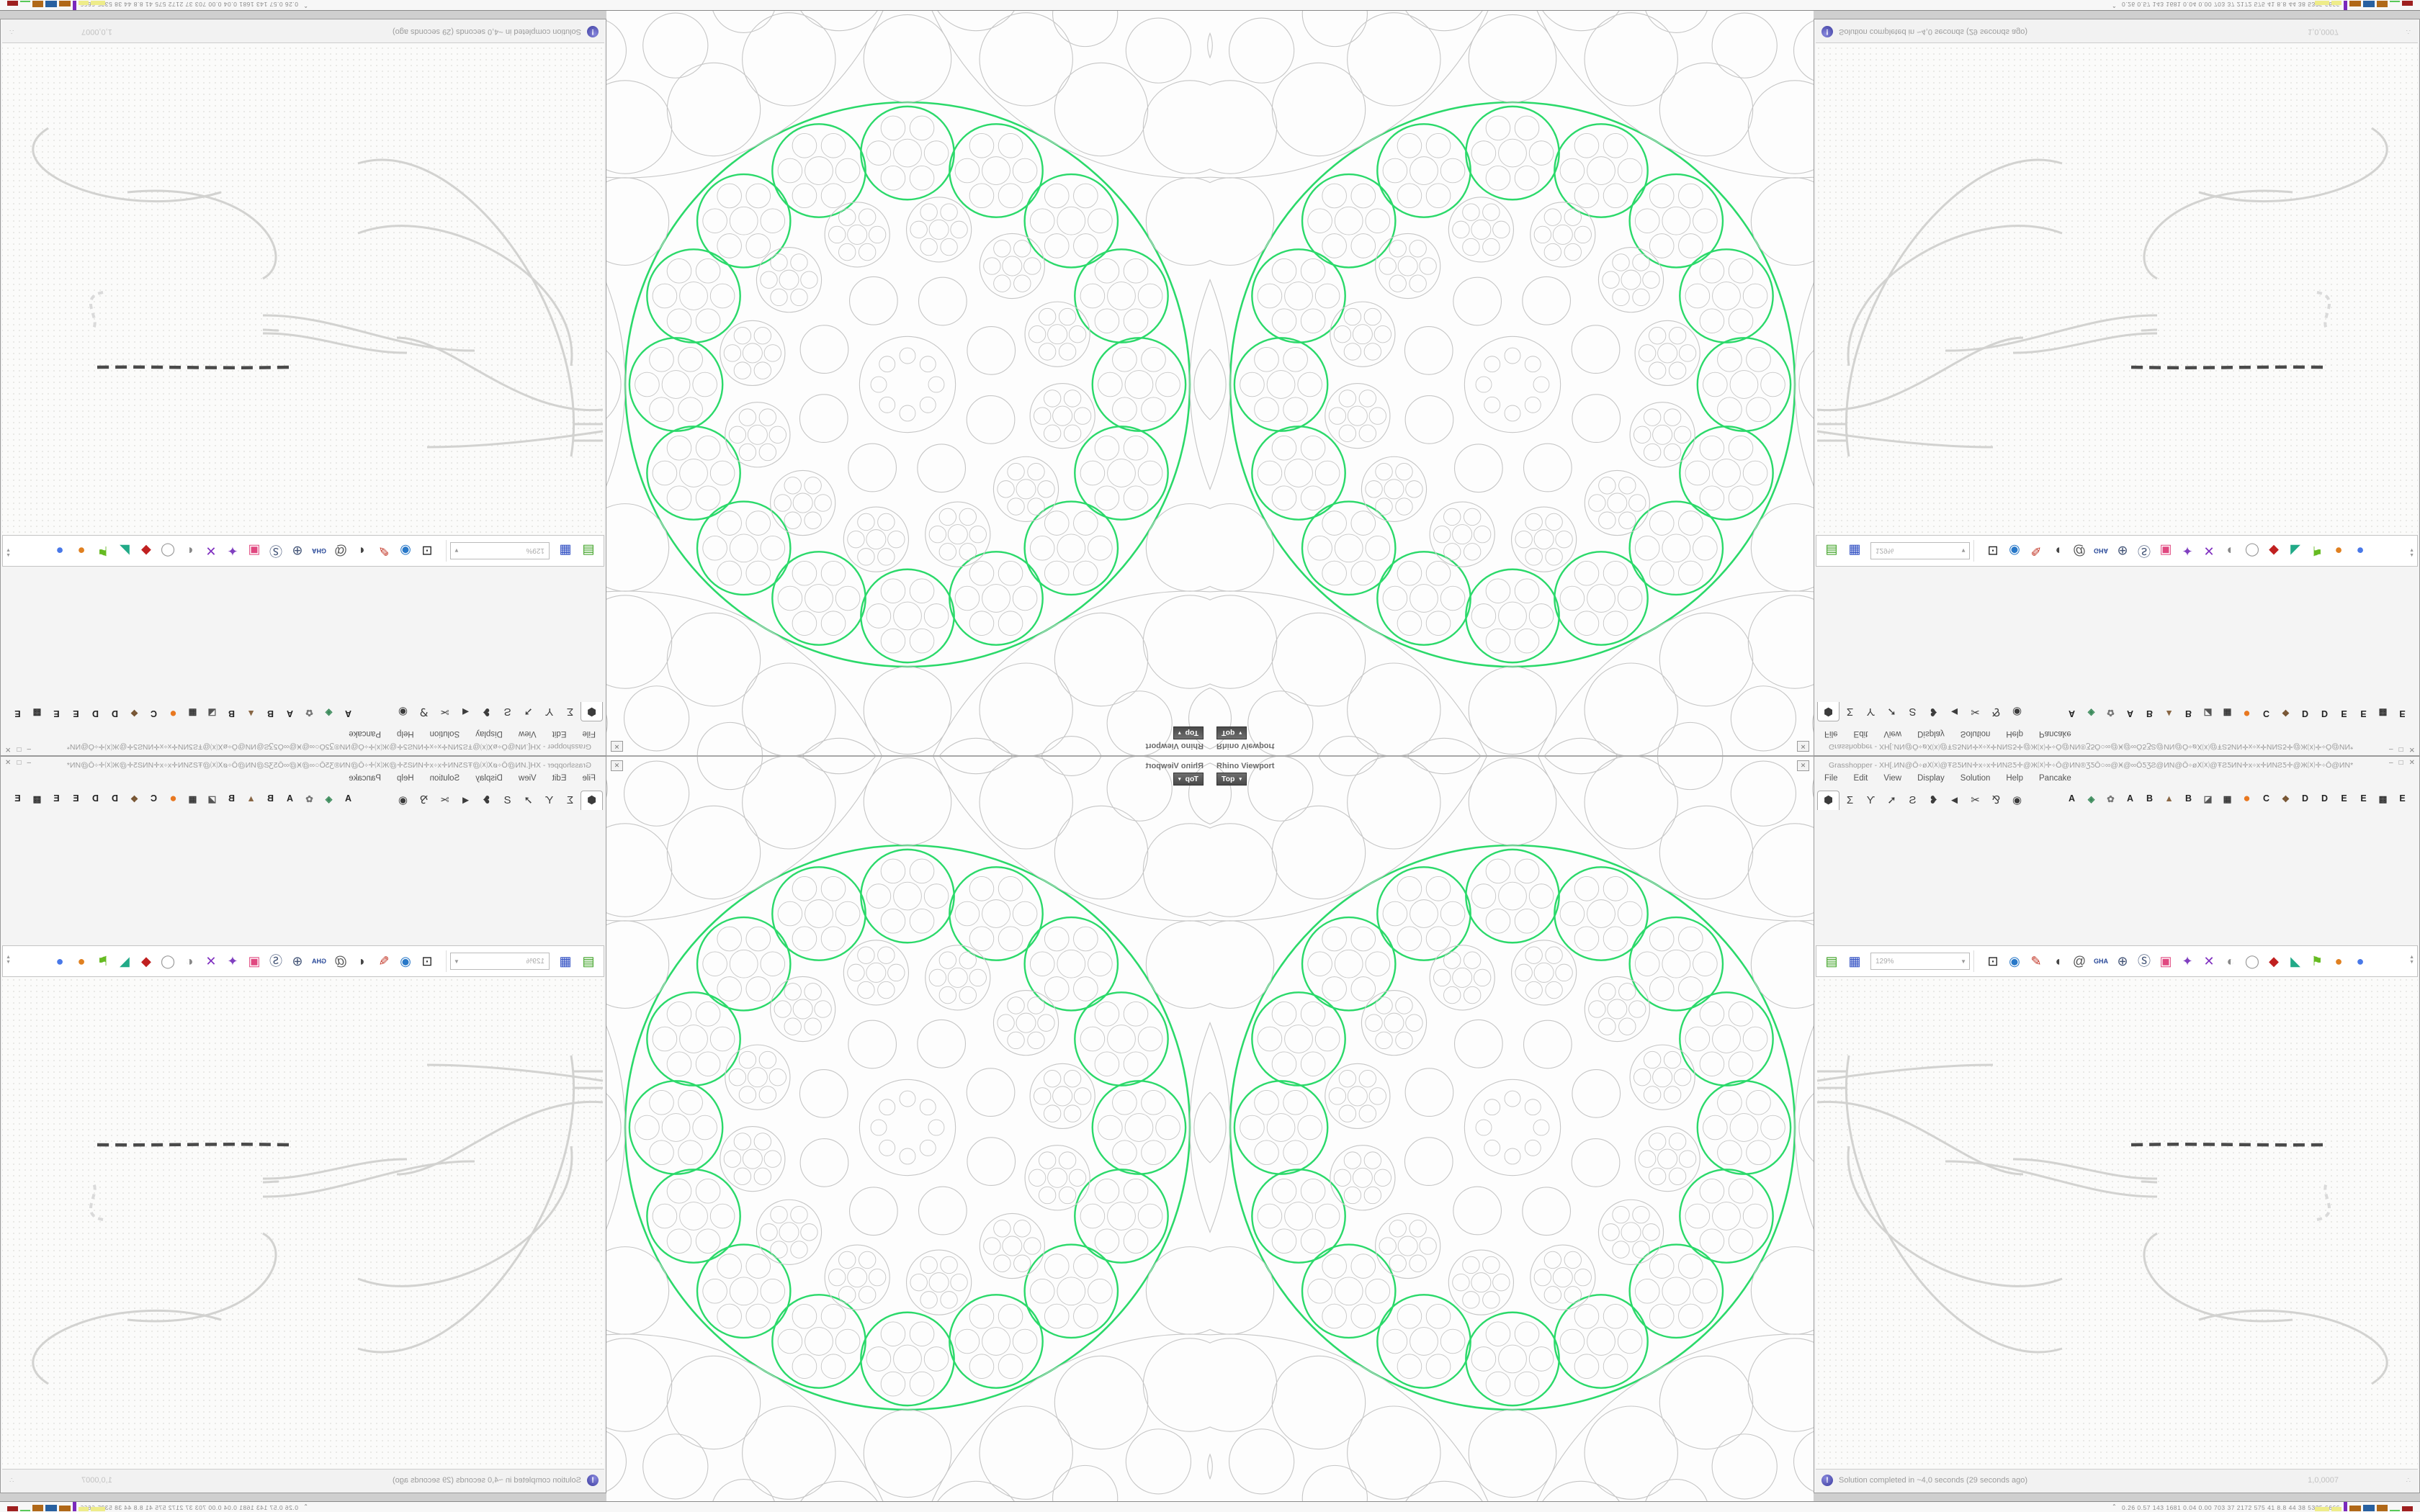 The height and width of the screenshot is (1512, 2420). What do you see at coordinates (2274, 551) in the screenshot?
I see `toolbar-icon: ◆` at bounding box center [2274, 551].